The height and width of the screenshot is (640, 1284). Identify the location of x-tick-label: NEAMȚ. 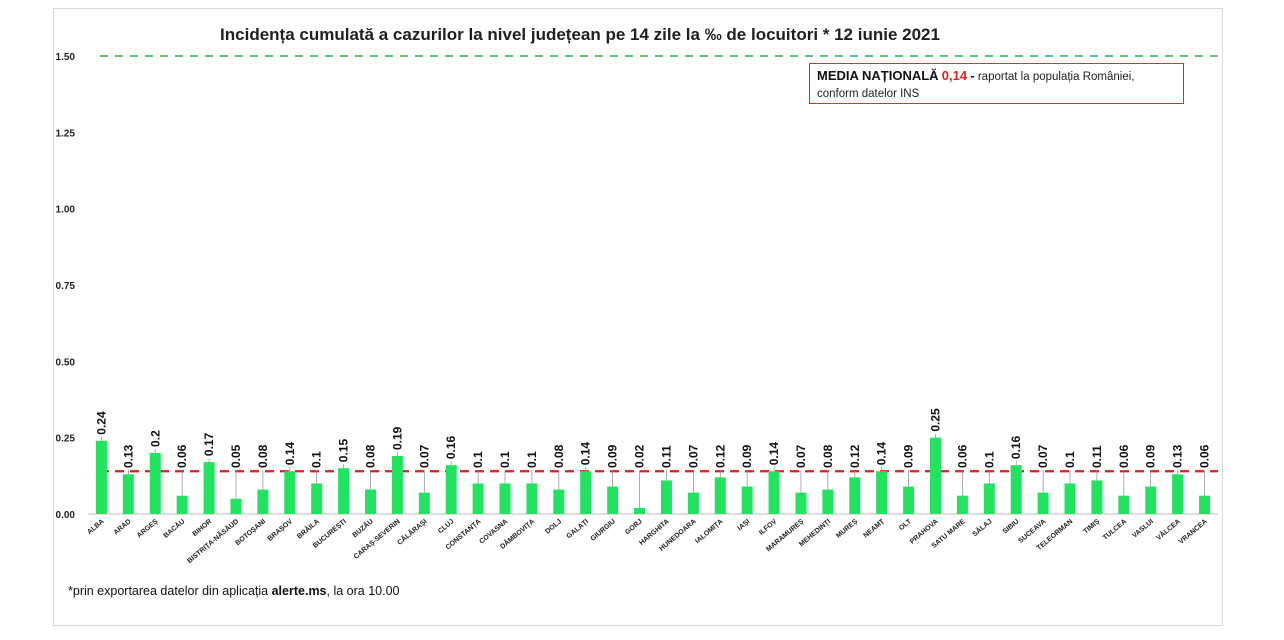
(874, 529).